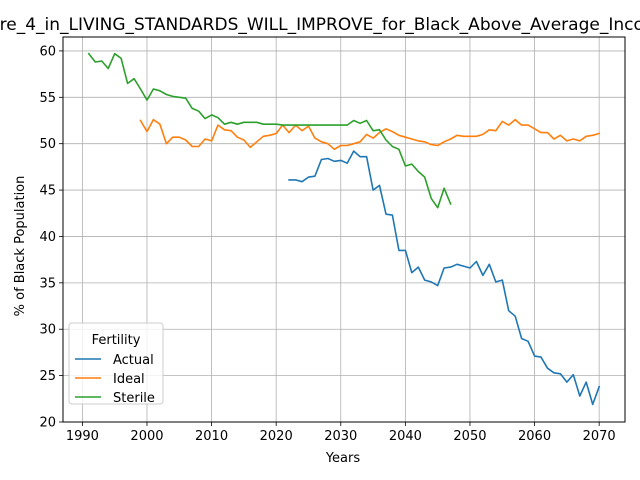 The width and height of the screenshot is (640, 480). What do you see at coordinates (134, 398) in the screenshot?
I see `legend-label-sterile: Sterile` at bounding box center [134, 398].